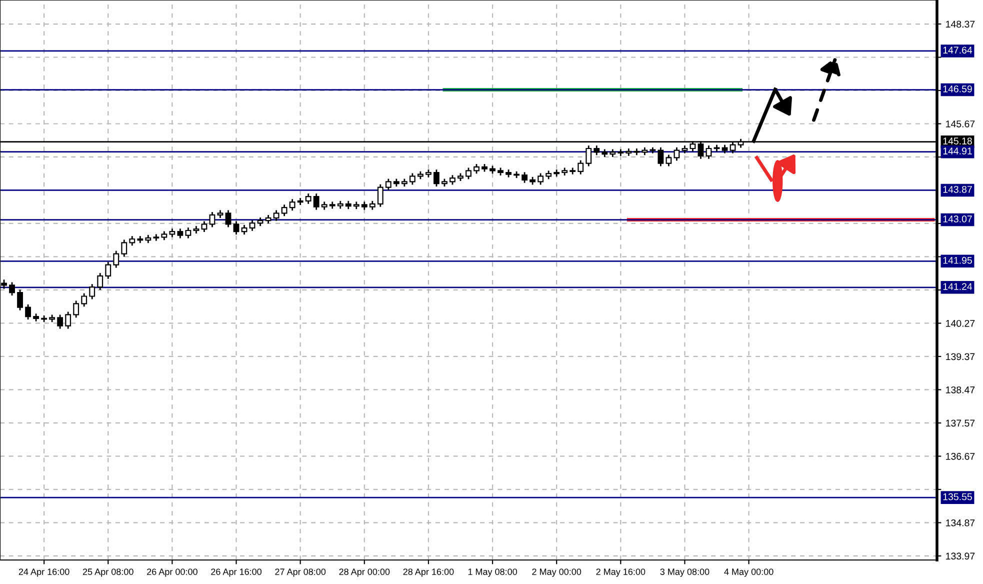  I want to click on y-tick-label: 140.27, so click(960, 323).